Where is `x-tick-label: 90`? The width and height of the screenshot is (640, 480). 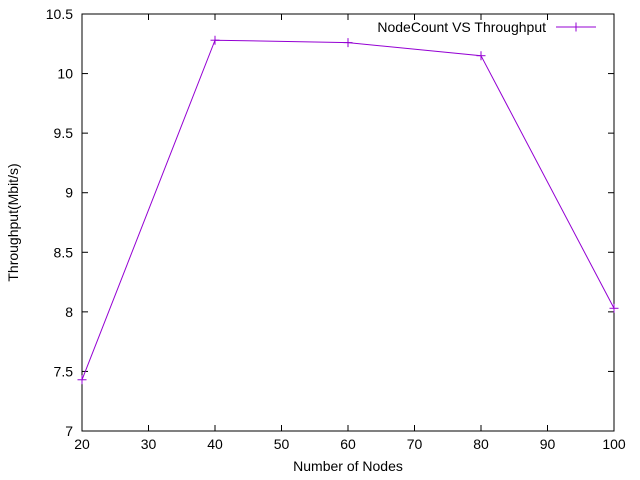 x-tick-label: 90 is located at coordinates (548, 444).